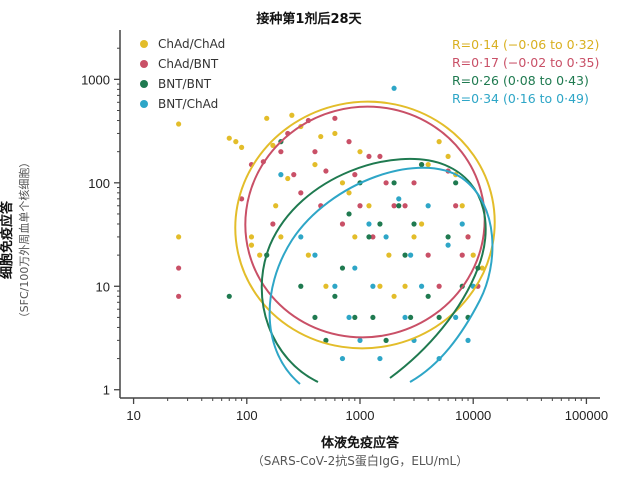 This screenshot has width=618, height=479. Describe the element at coordinates (586, 415) in the screenshot. I see `x-tick-label: 100000` at that location.